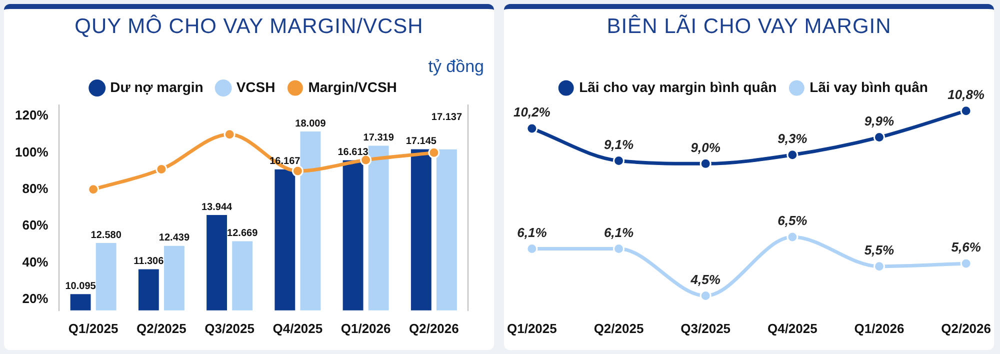 This screenshot has width=1000, height=354. Describe the element at coordinates (705, 279) in the screenshot. I see `data-label: 4,5%` at that location.